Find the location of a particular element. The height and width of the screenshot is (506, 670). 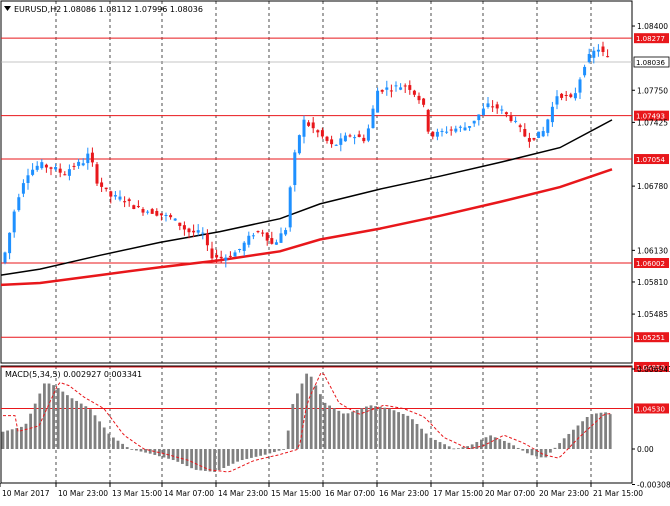

macd-tick-label: 0.00 is located at coordinates (645, 449).